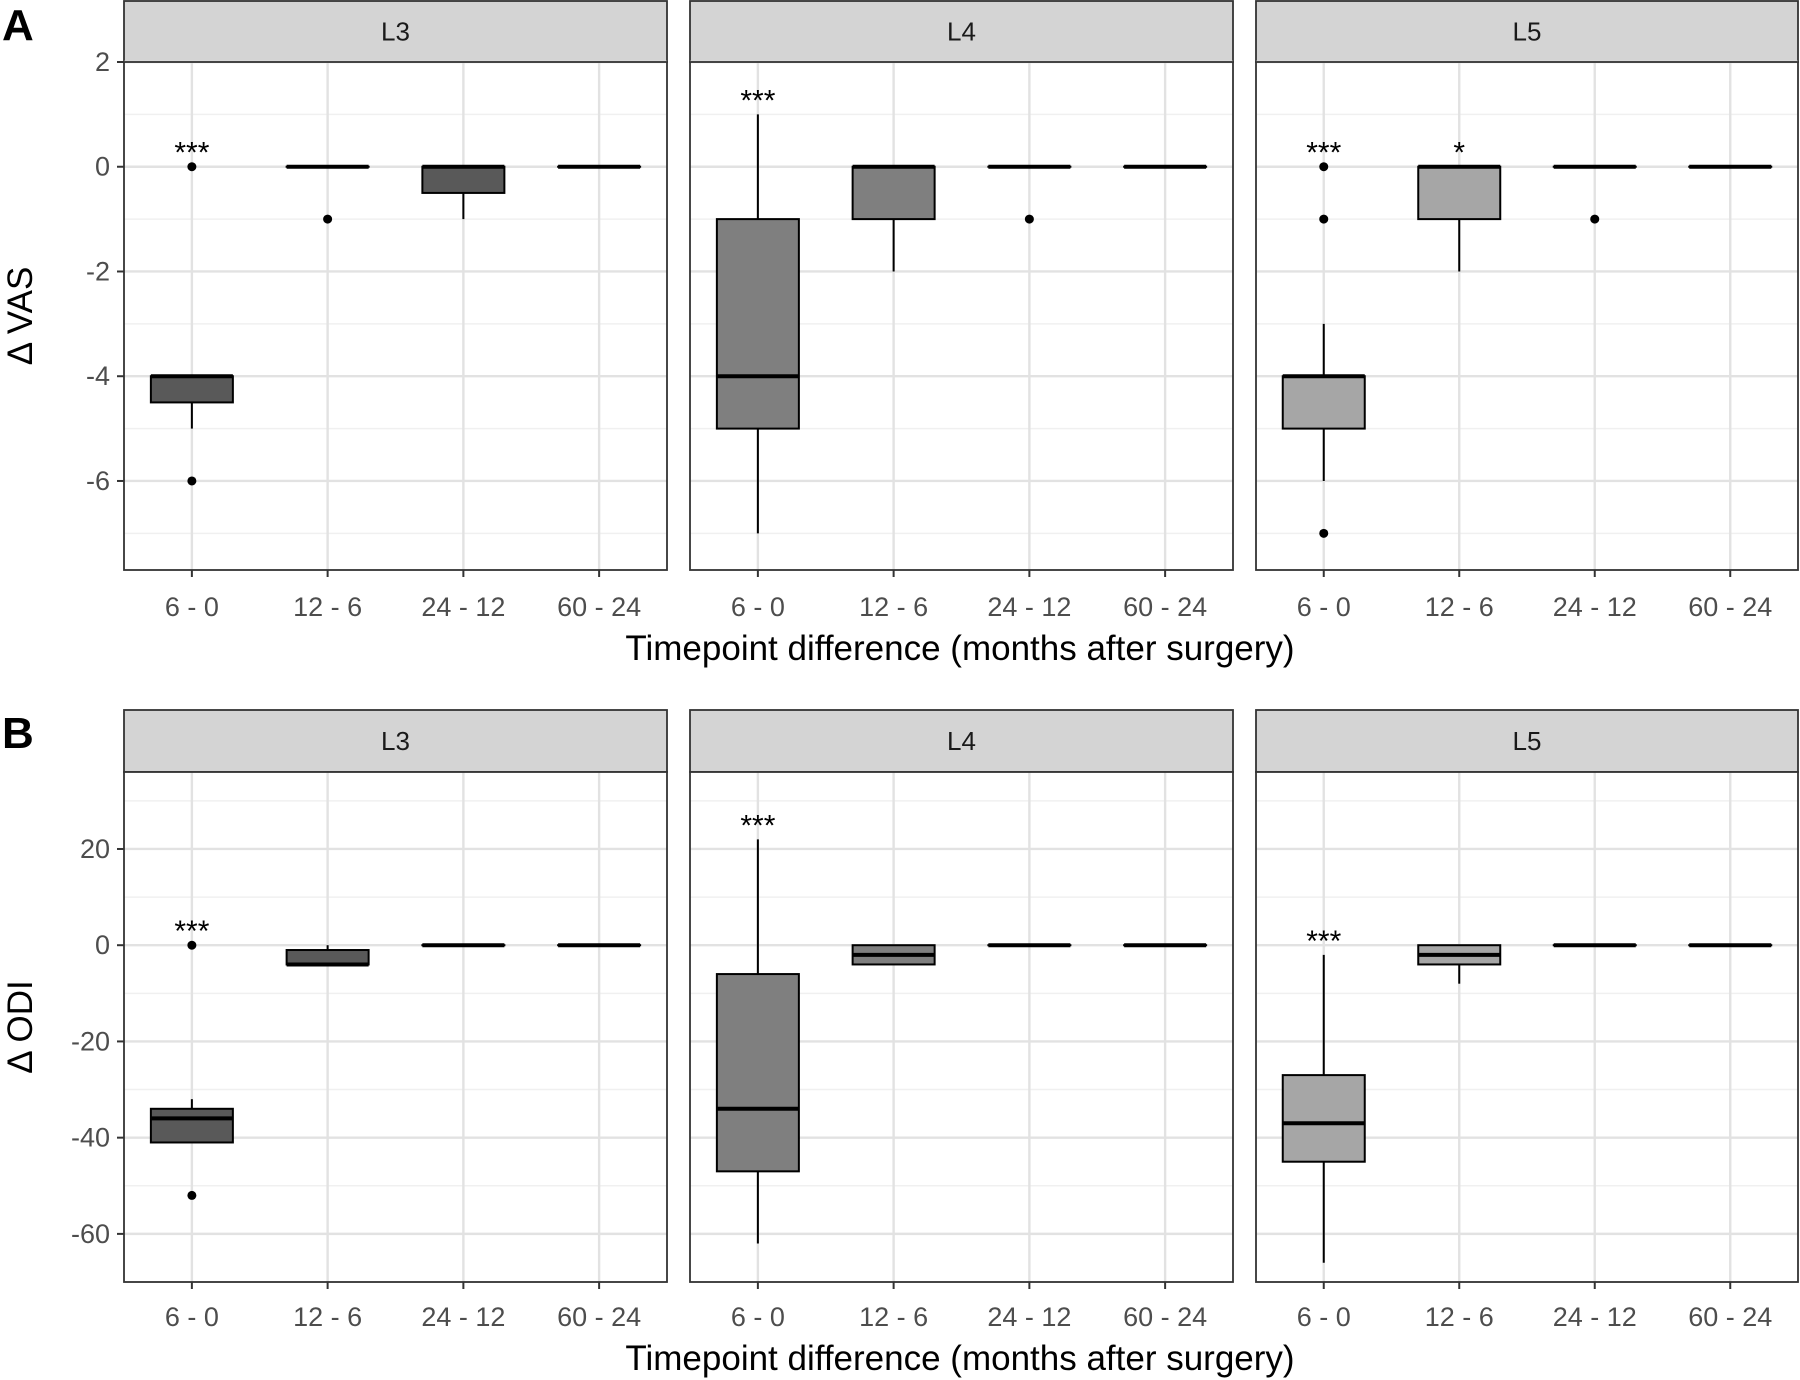 This screenshot has height=1380, width=1800. Describe the element at coordinates (18, 733) in the screenshot. I see `panel-letter: B` at that location.